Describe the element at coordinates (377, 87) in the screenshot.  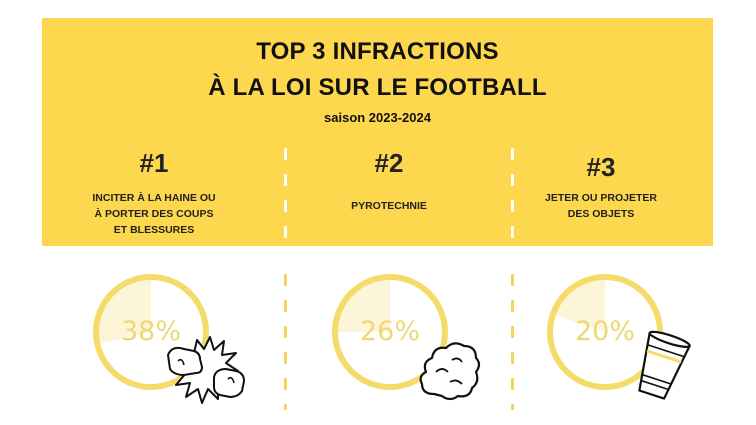
I see `title-line-2: À LA LOI SUR LE FOOTBALL` at that location.